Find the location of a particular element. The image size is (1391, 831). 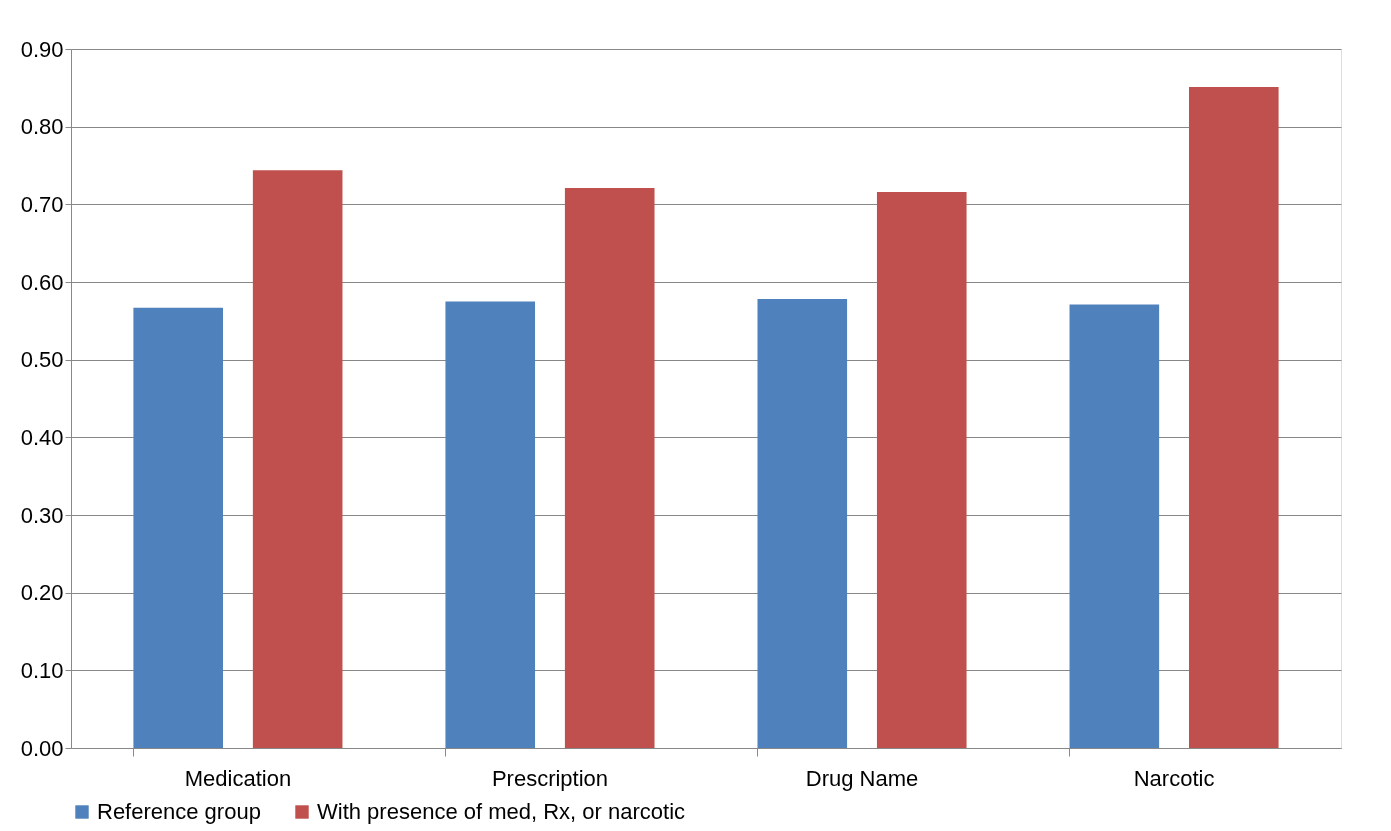

y-tick-label: 0.00 is located at coordinates (42, 748).